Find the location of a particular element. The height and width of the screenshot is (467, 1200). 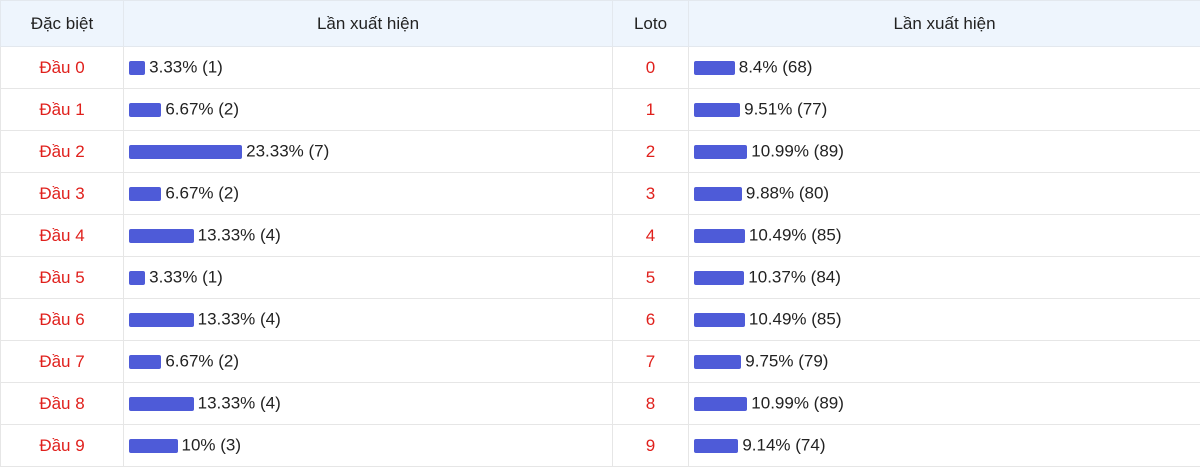

row-label: 1 is located at coordinates (651, 110).